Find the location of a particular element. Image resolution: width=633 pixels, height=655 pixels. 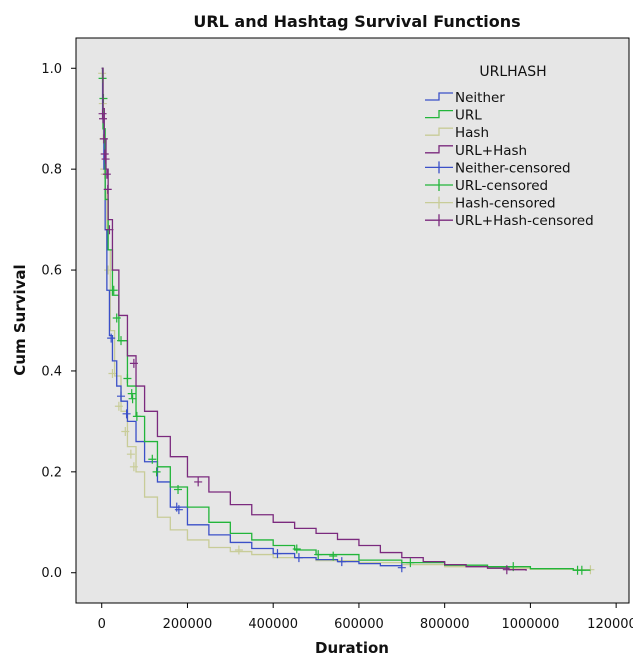

legend-label-url-plus-hash-censored: URL+Hash-censored is located at coordinates (524, 221).